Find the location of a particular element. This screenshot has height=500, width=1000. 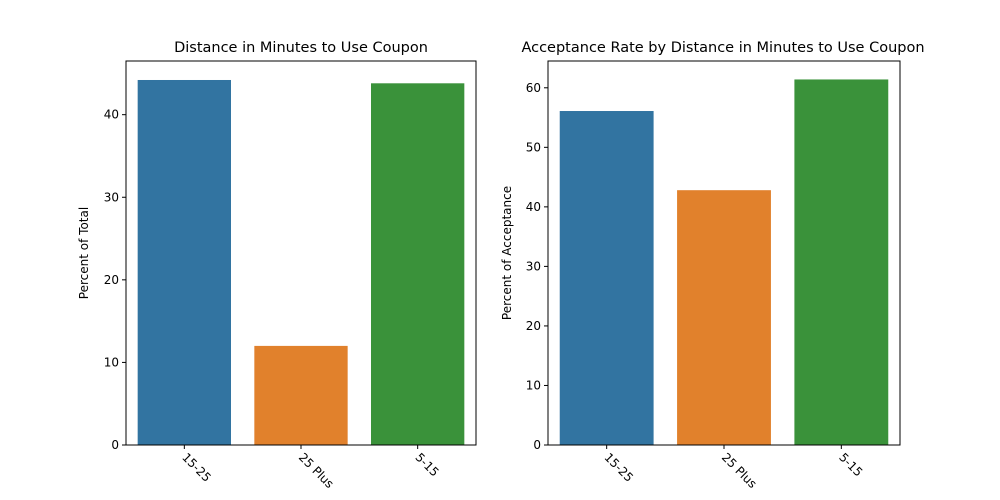

chart-1-y-tick-label: 40 is located at coordinates (111, 115).